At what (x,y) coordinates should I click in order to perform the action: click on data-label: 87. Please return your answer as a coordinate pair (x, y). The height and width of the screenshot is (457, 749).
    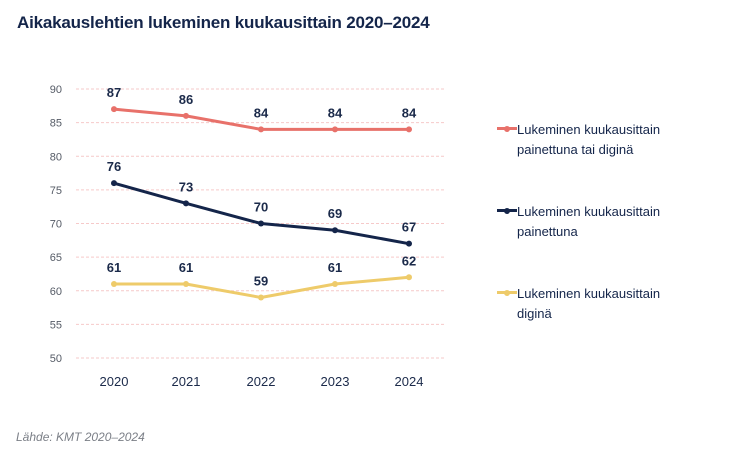
    Looking at the image, I should click on (114, 92).